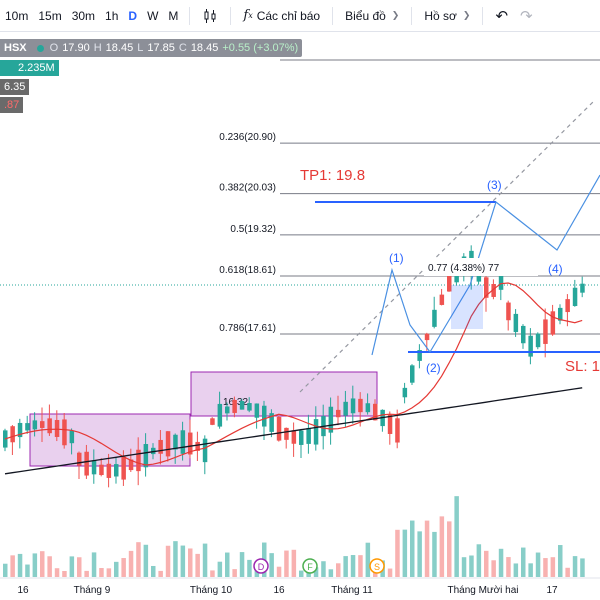  I want to click on indicators-label: Các chỉ báo, so click(288, 15).